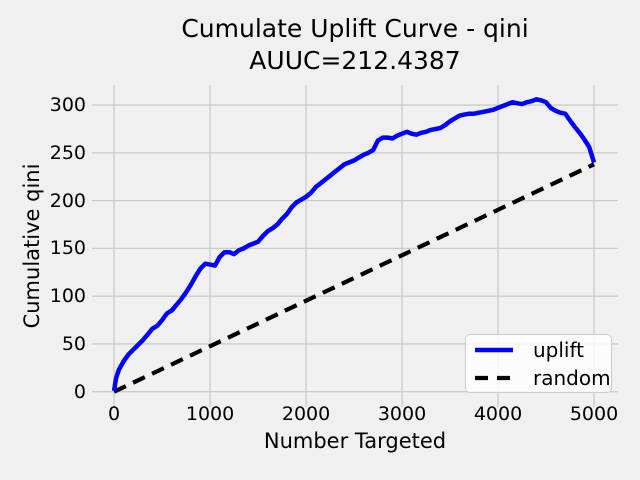  What do you see at coordinates (498, 414) in the screenshot?
I see `x-tick-label: 4000` at bounding box center [498, 414].